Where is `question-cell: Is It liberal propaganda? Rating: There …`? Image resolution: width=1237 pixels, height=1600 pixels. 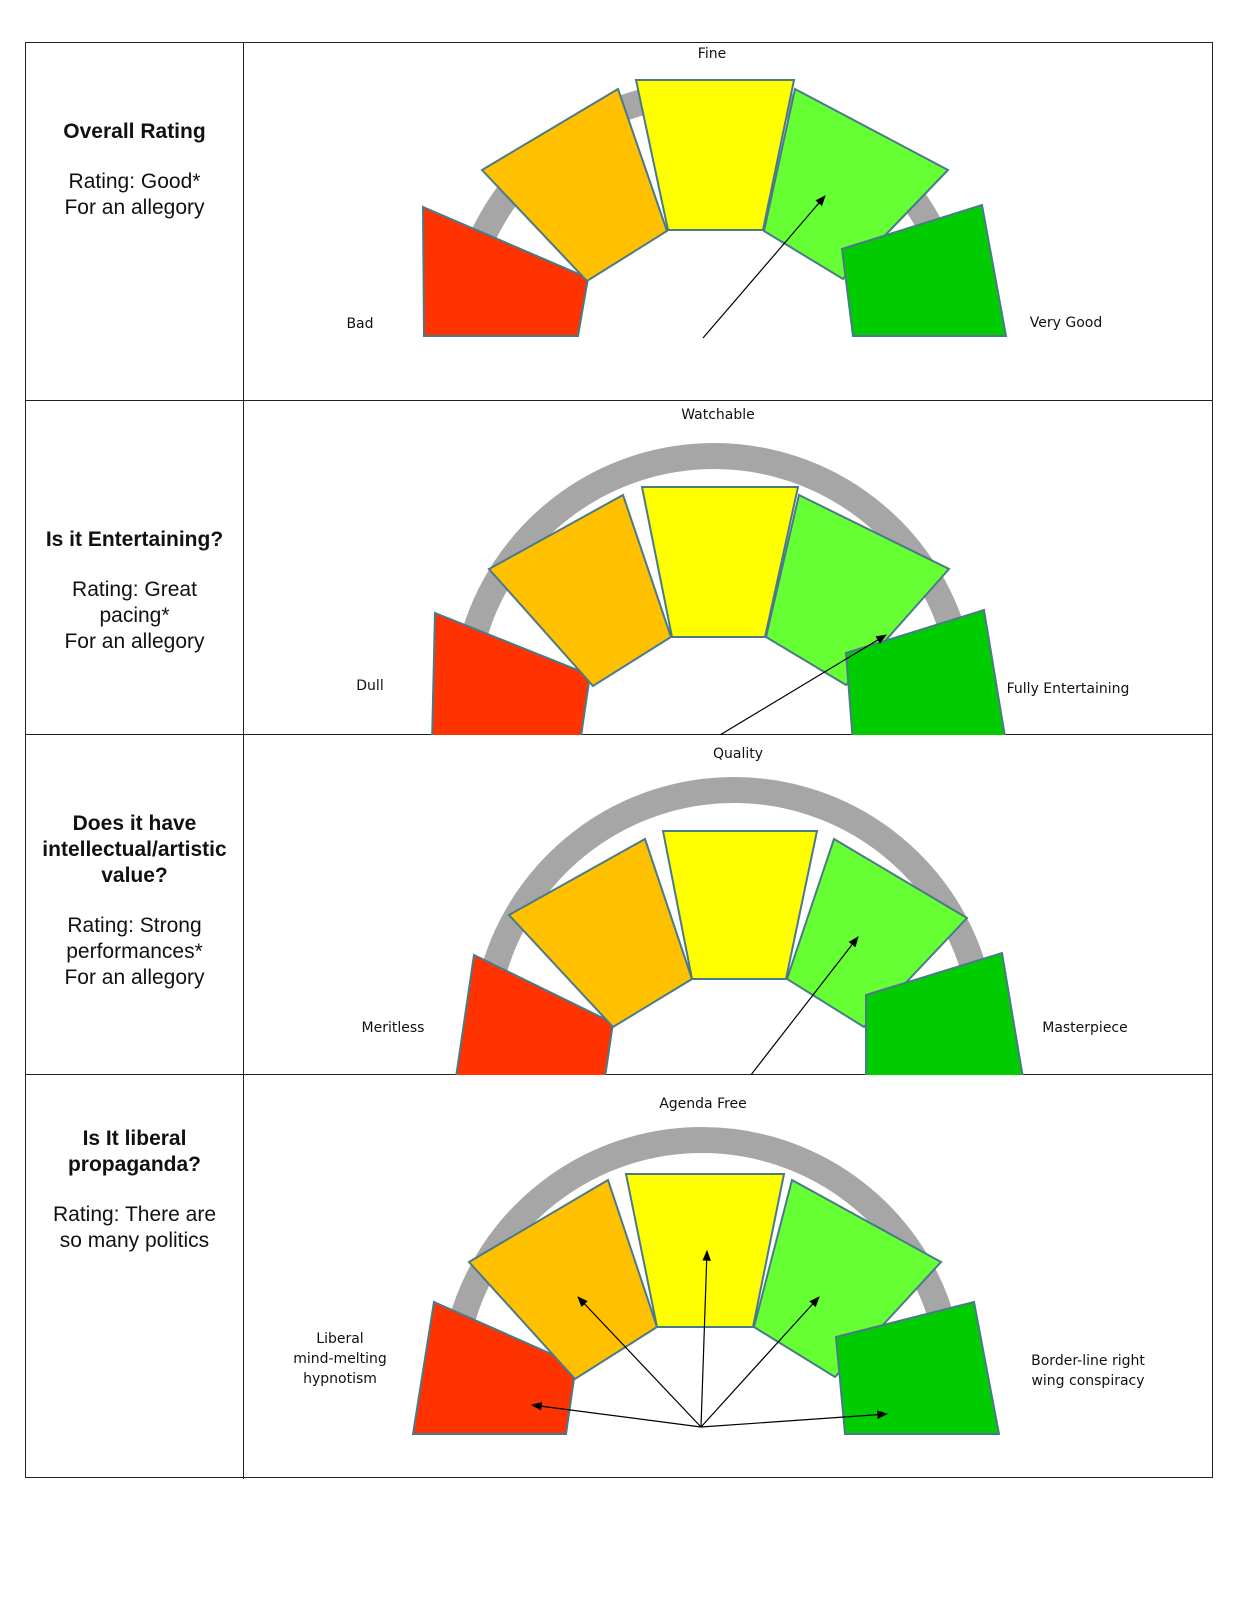 question-cell: Is It liberal propaganda? Rating: There … is located at coordinates (135, 1277).